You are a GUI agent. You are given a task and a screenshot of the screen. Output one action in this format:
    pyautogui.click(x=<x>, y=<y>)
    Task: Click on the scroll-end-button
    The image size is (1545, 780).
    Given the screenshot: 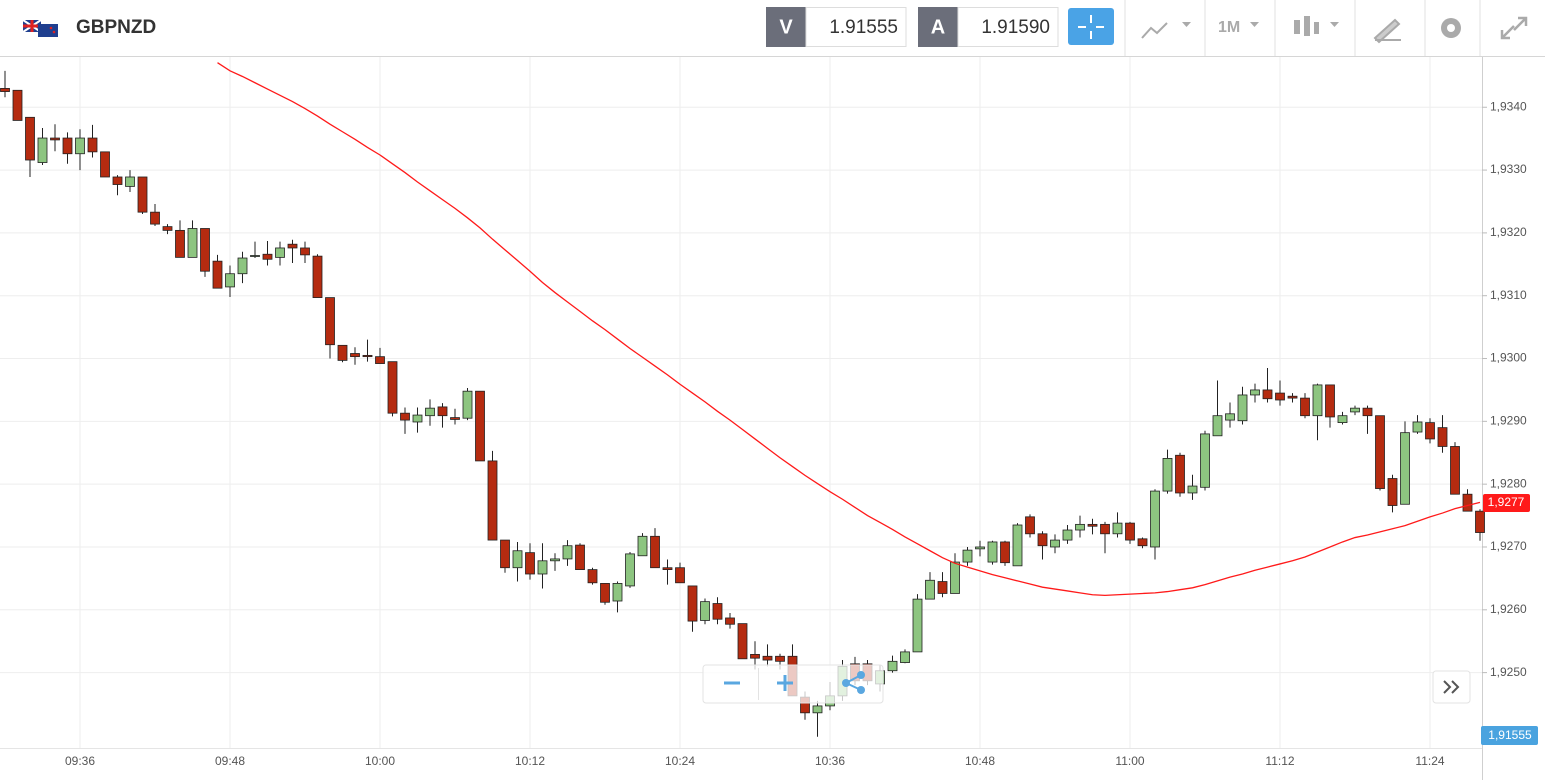 What is the action you would take?
    pyautogui.click(x=1451, y=687)
    